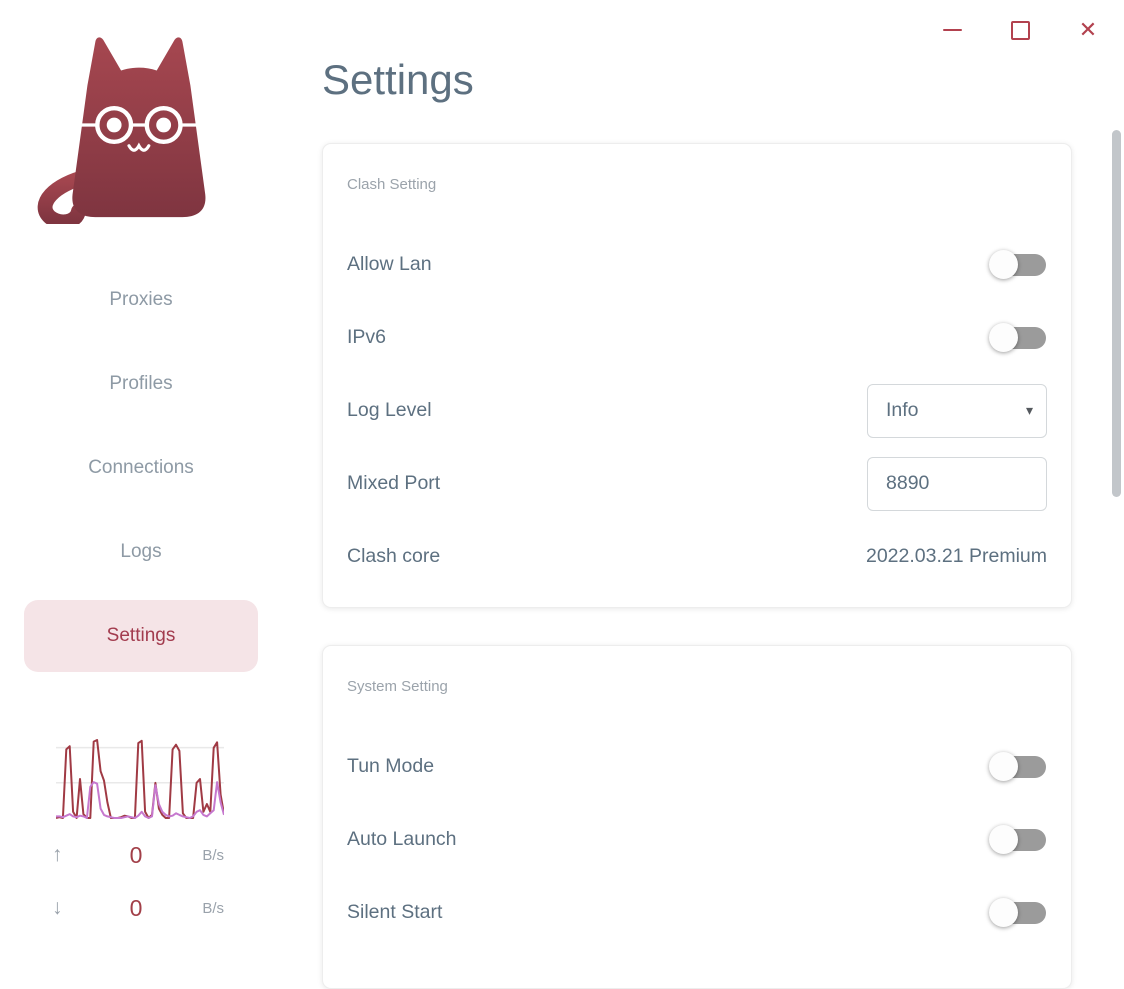 This screenshot has width=1124, height=989. I want to click on traffic-chart, so click(140, 779).